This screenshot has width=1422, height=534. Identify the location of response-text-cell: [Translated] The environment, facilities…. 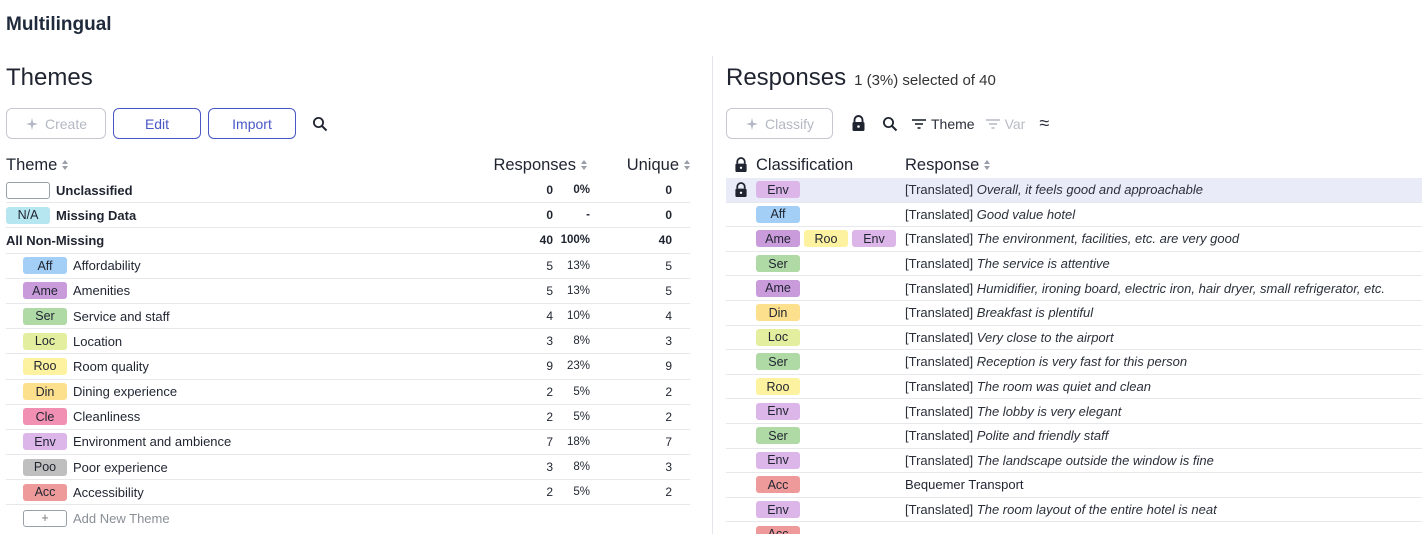
(1163, 238).